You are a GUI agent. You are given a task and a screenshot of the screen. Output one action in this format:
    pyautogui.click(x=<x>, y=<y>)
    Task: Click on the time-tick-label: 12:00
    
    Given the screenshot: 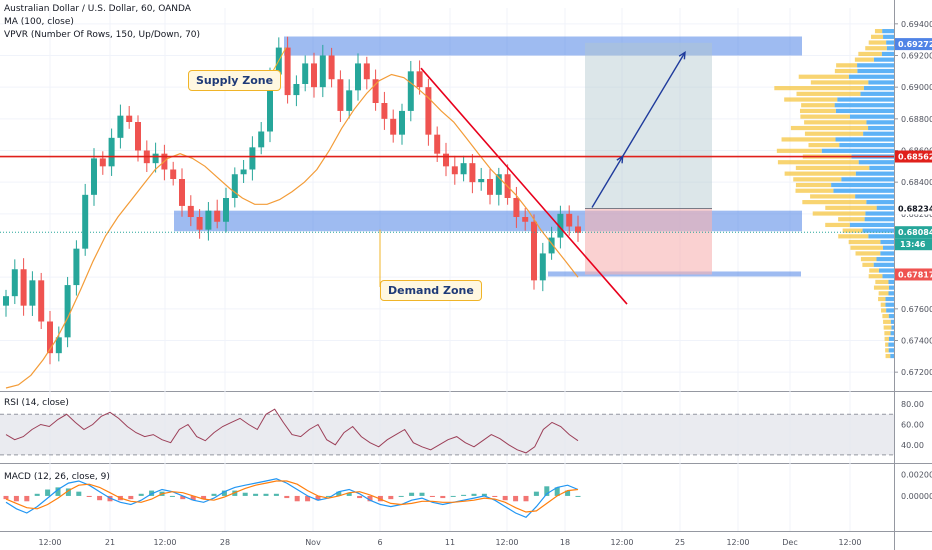 What is the action you would take?
    pyautogui.click(x=49, y=542)
    